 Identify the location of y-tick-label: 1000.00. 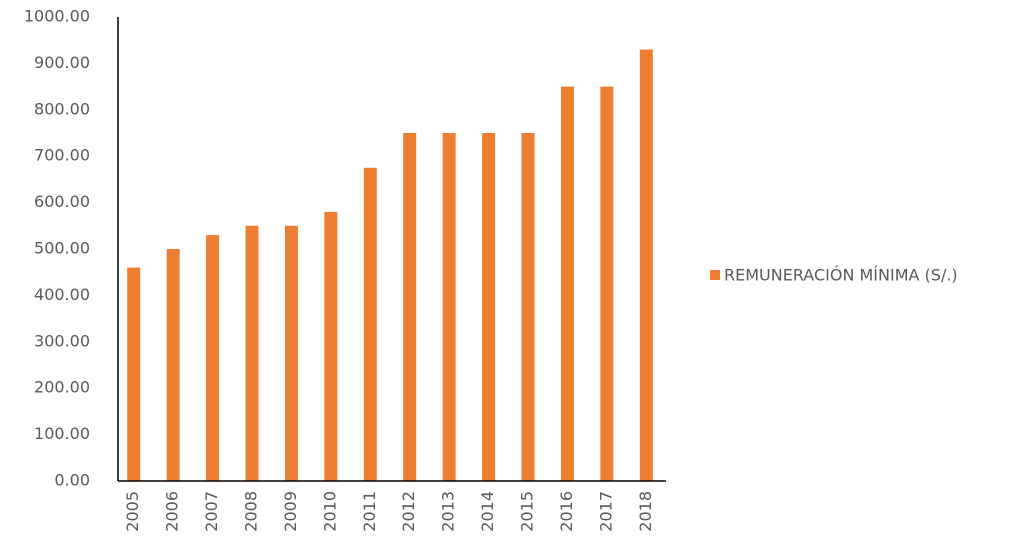
(57, 16).